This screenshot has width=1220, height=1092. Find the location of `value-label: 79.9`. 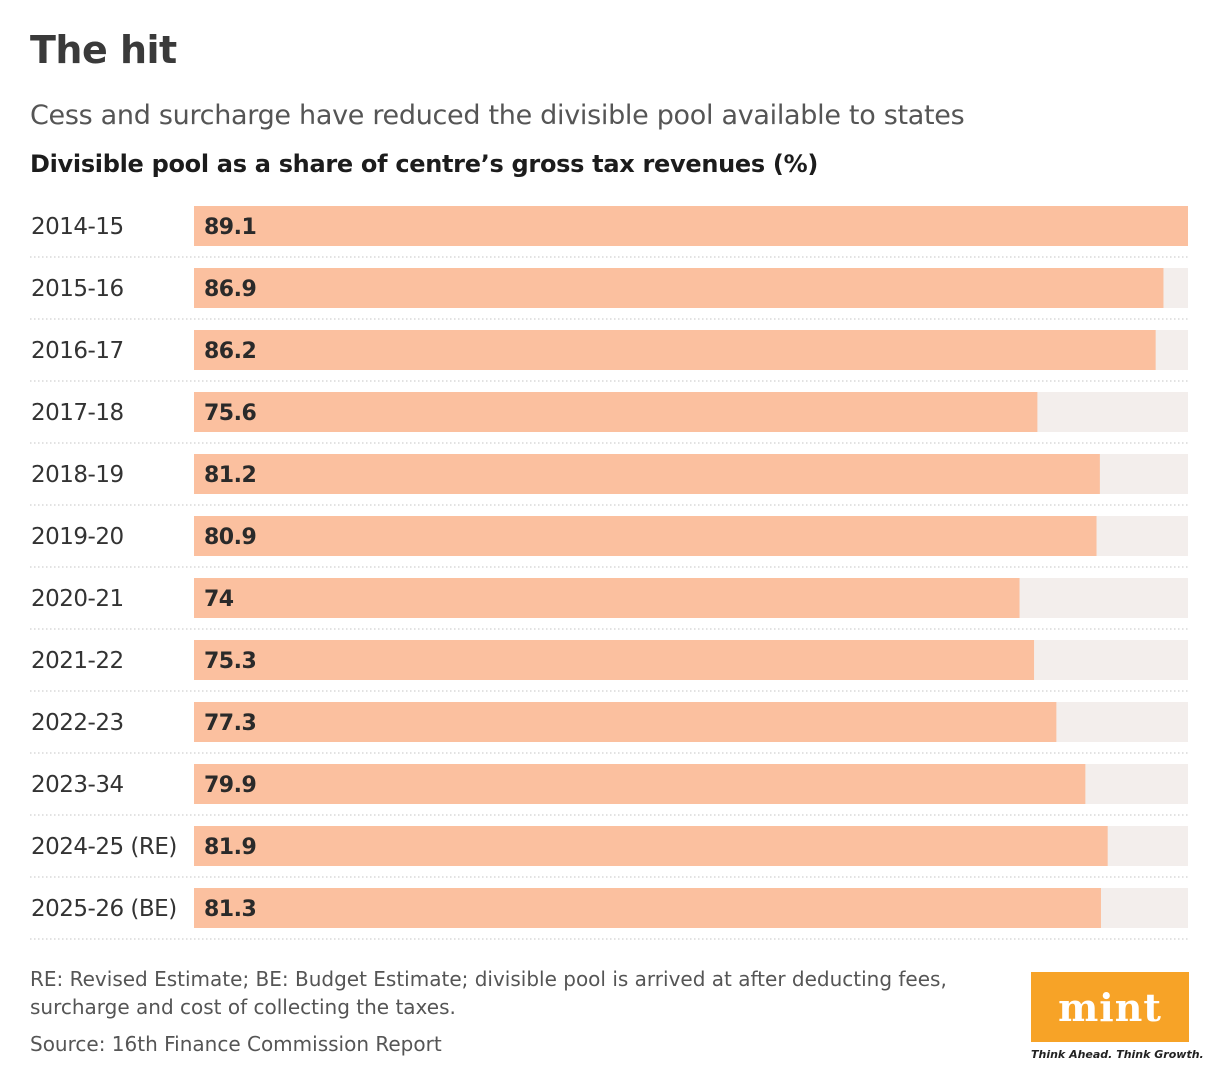

value-label: 79.9 is located at coordinates (230, 785).